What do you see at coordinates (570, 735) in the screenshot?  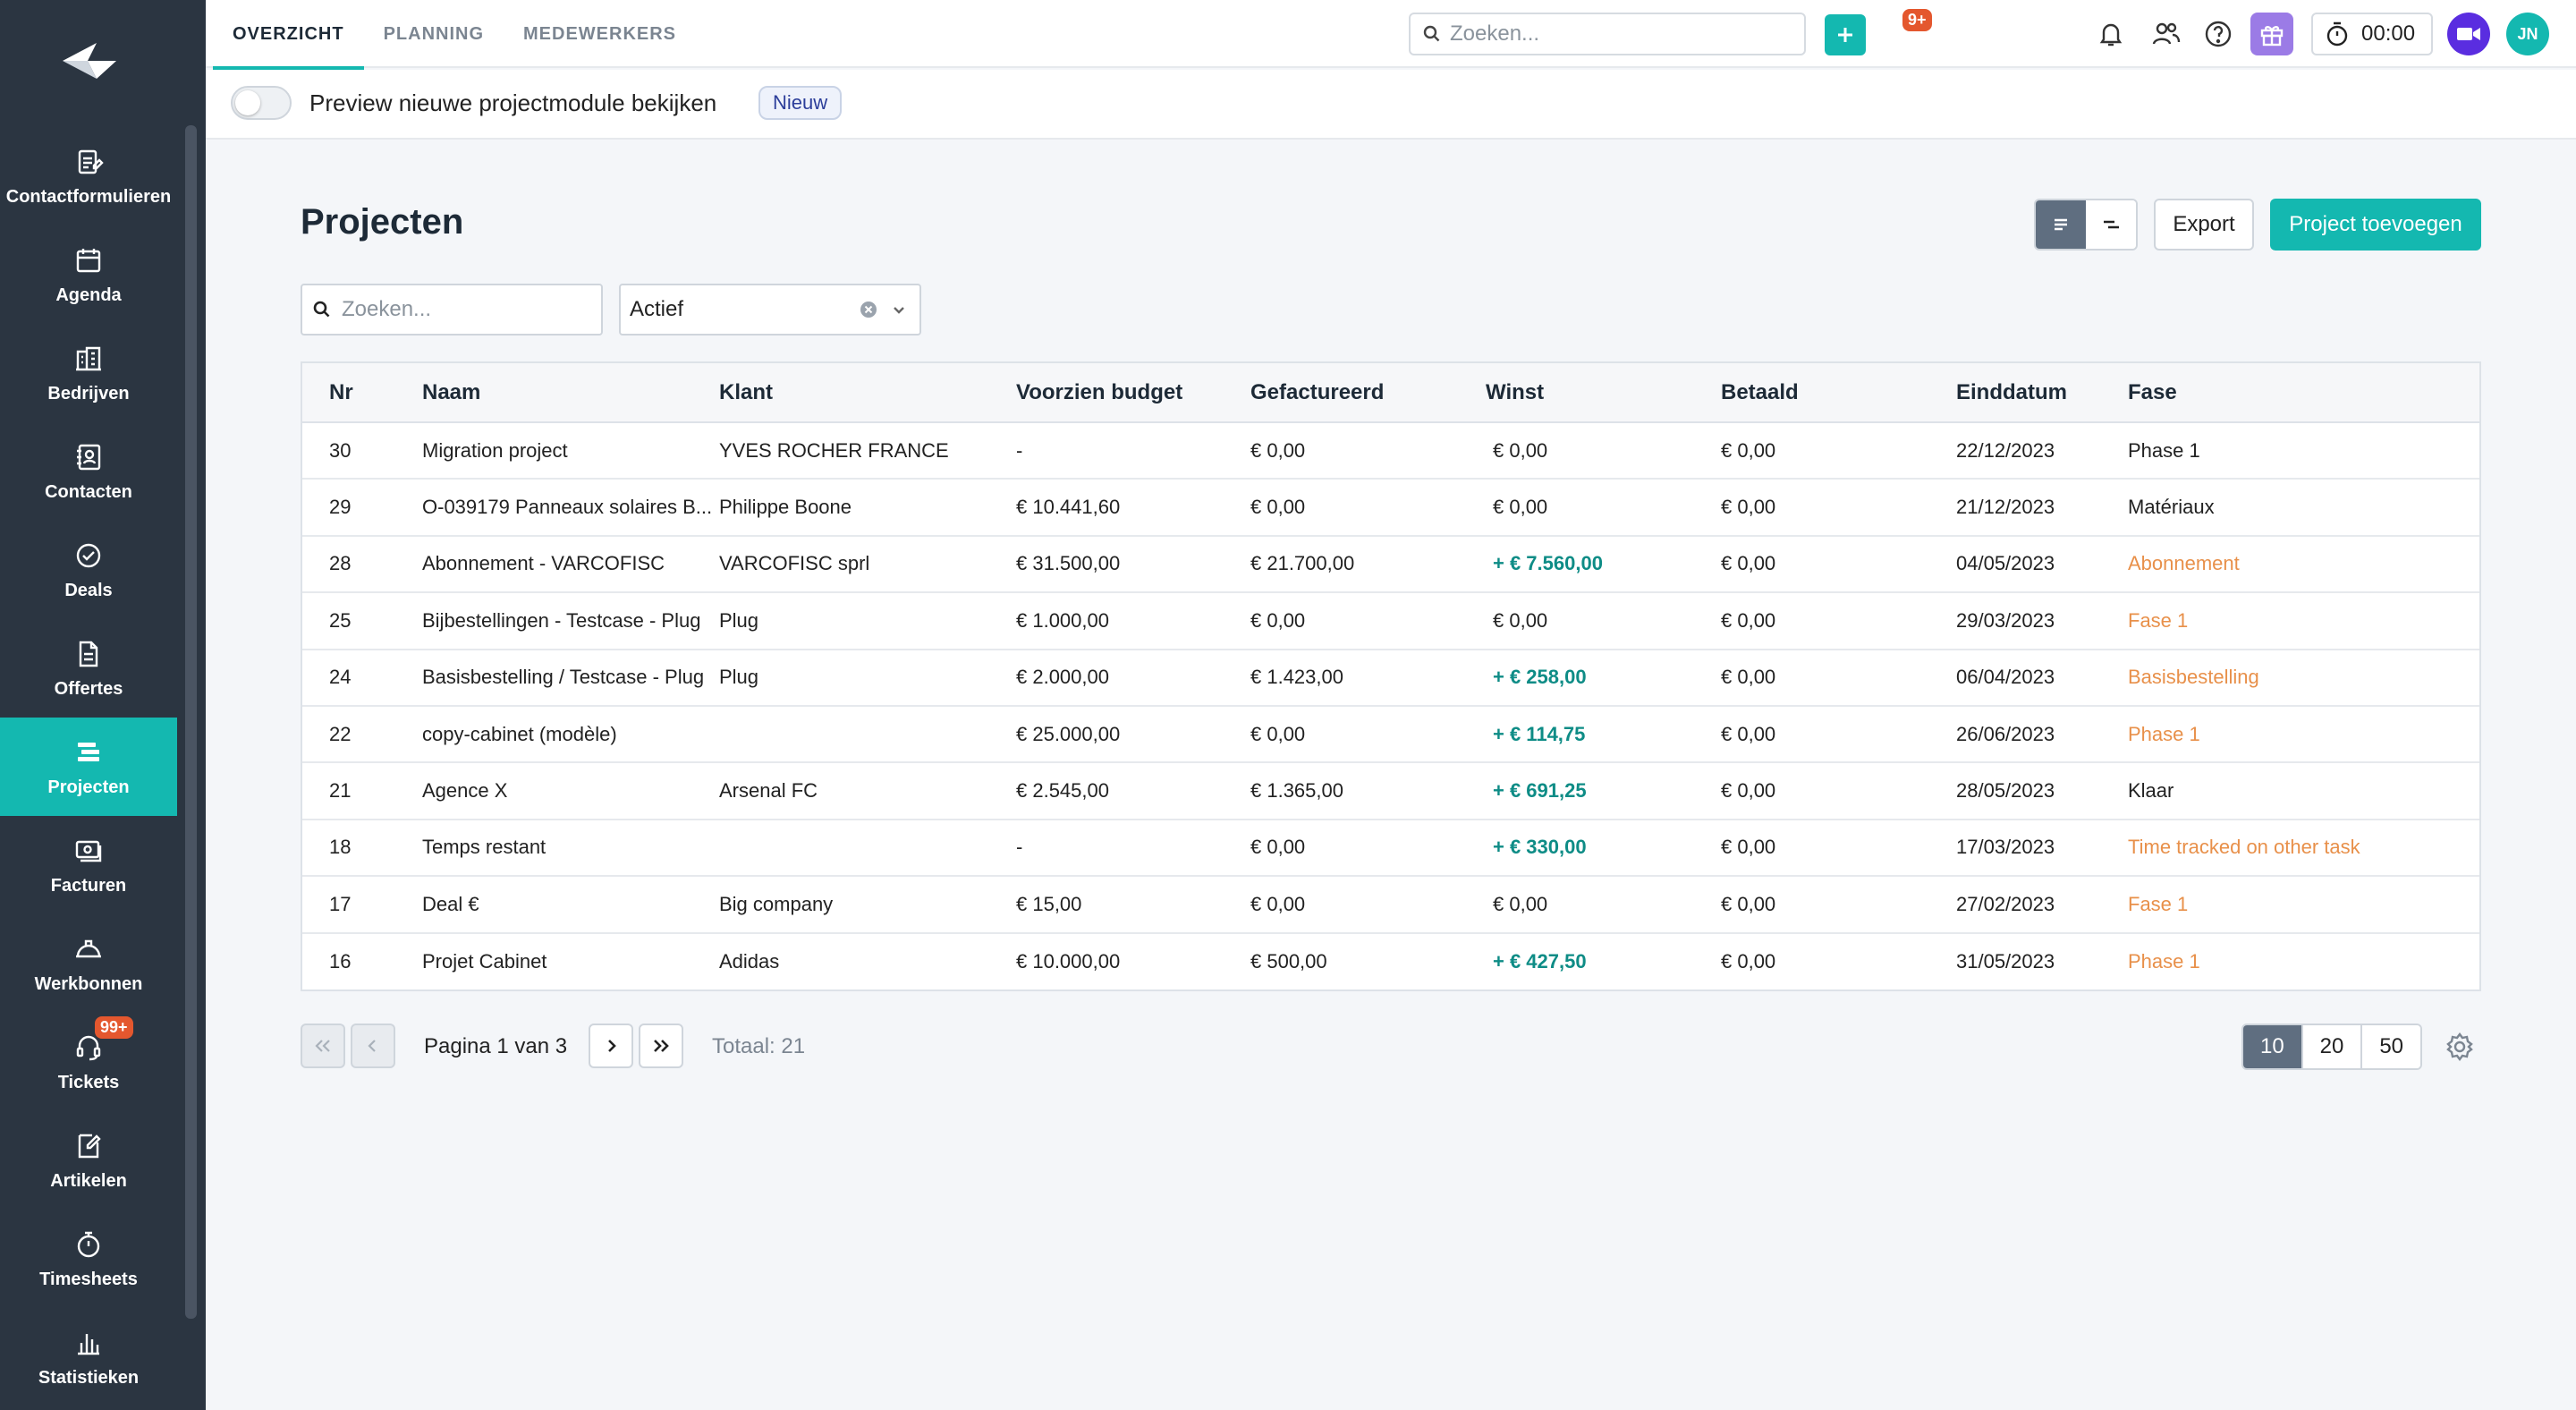 I see `cell-naam: copy-cabinet (modèle)` at bounding box center [570, 735].